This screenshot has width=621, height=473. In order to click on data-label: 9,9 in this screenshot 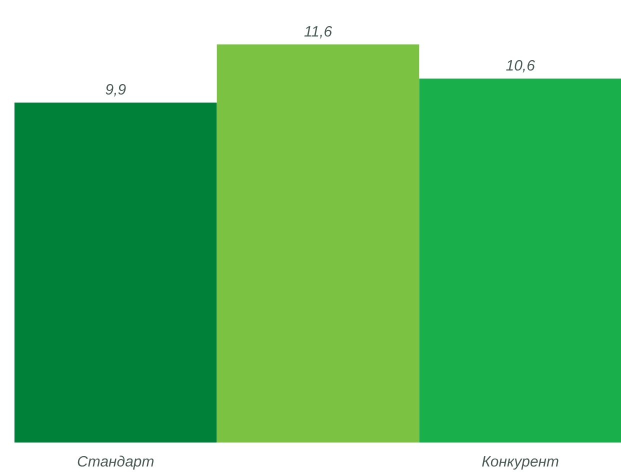, I will do `click(116, 90)`.